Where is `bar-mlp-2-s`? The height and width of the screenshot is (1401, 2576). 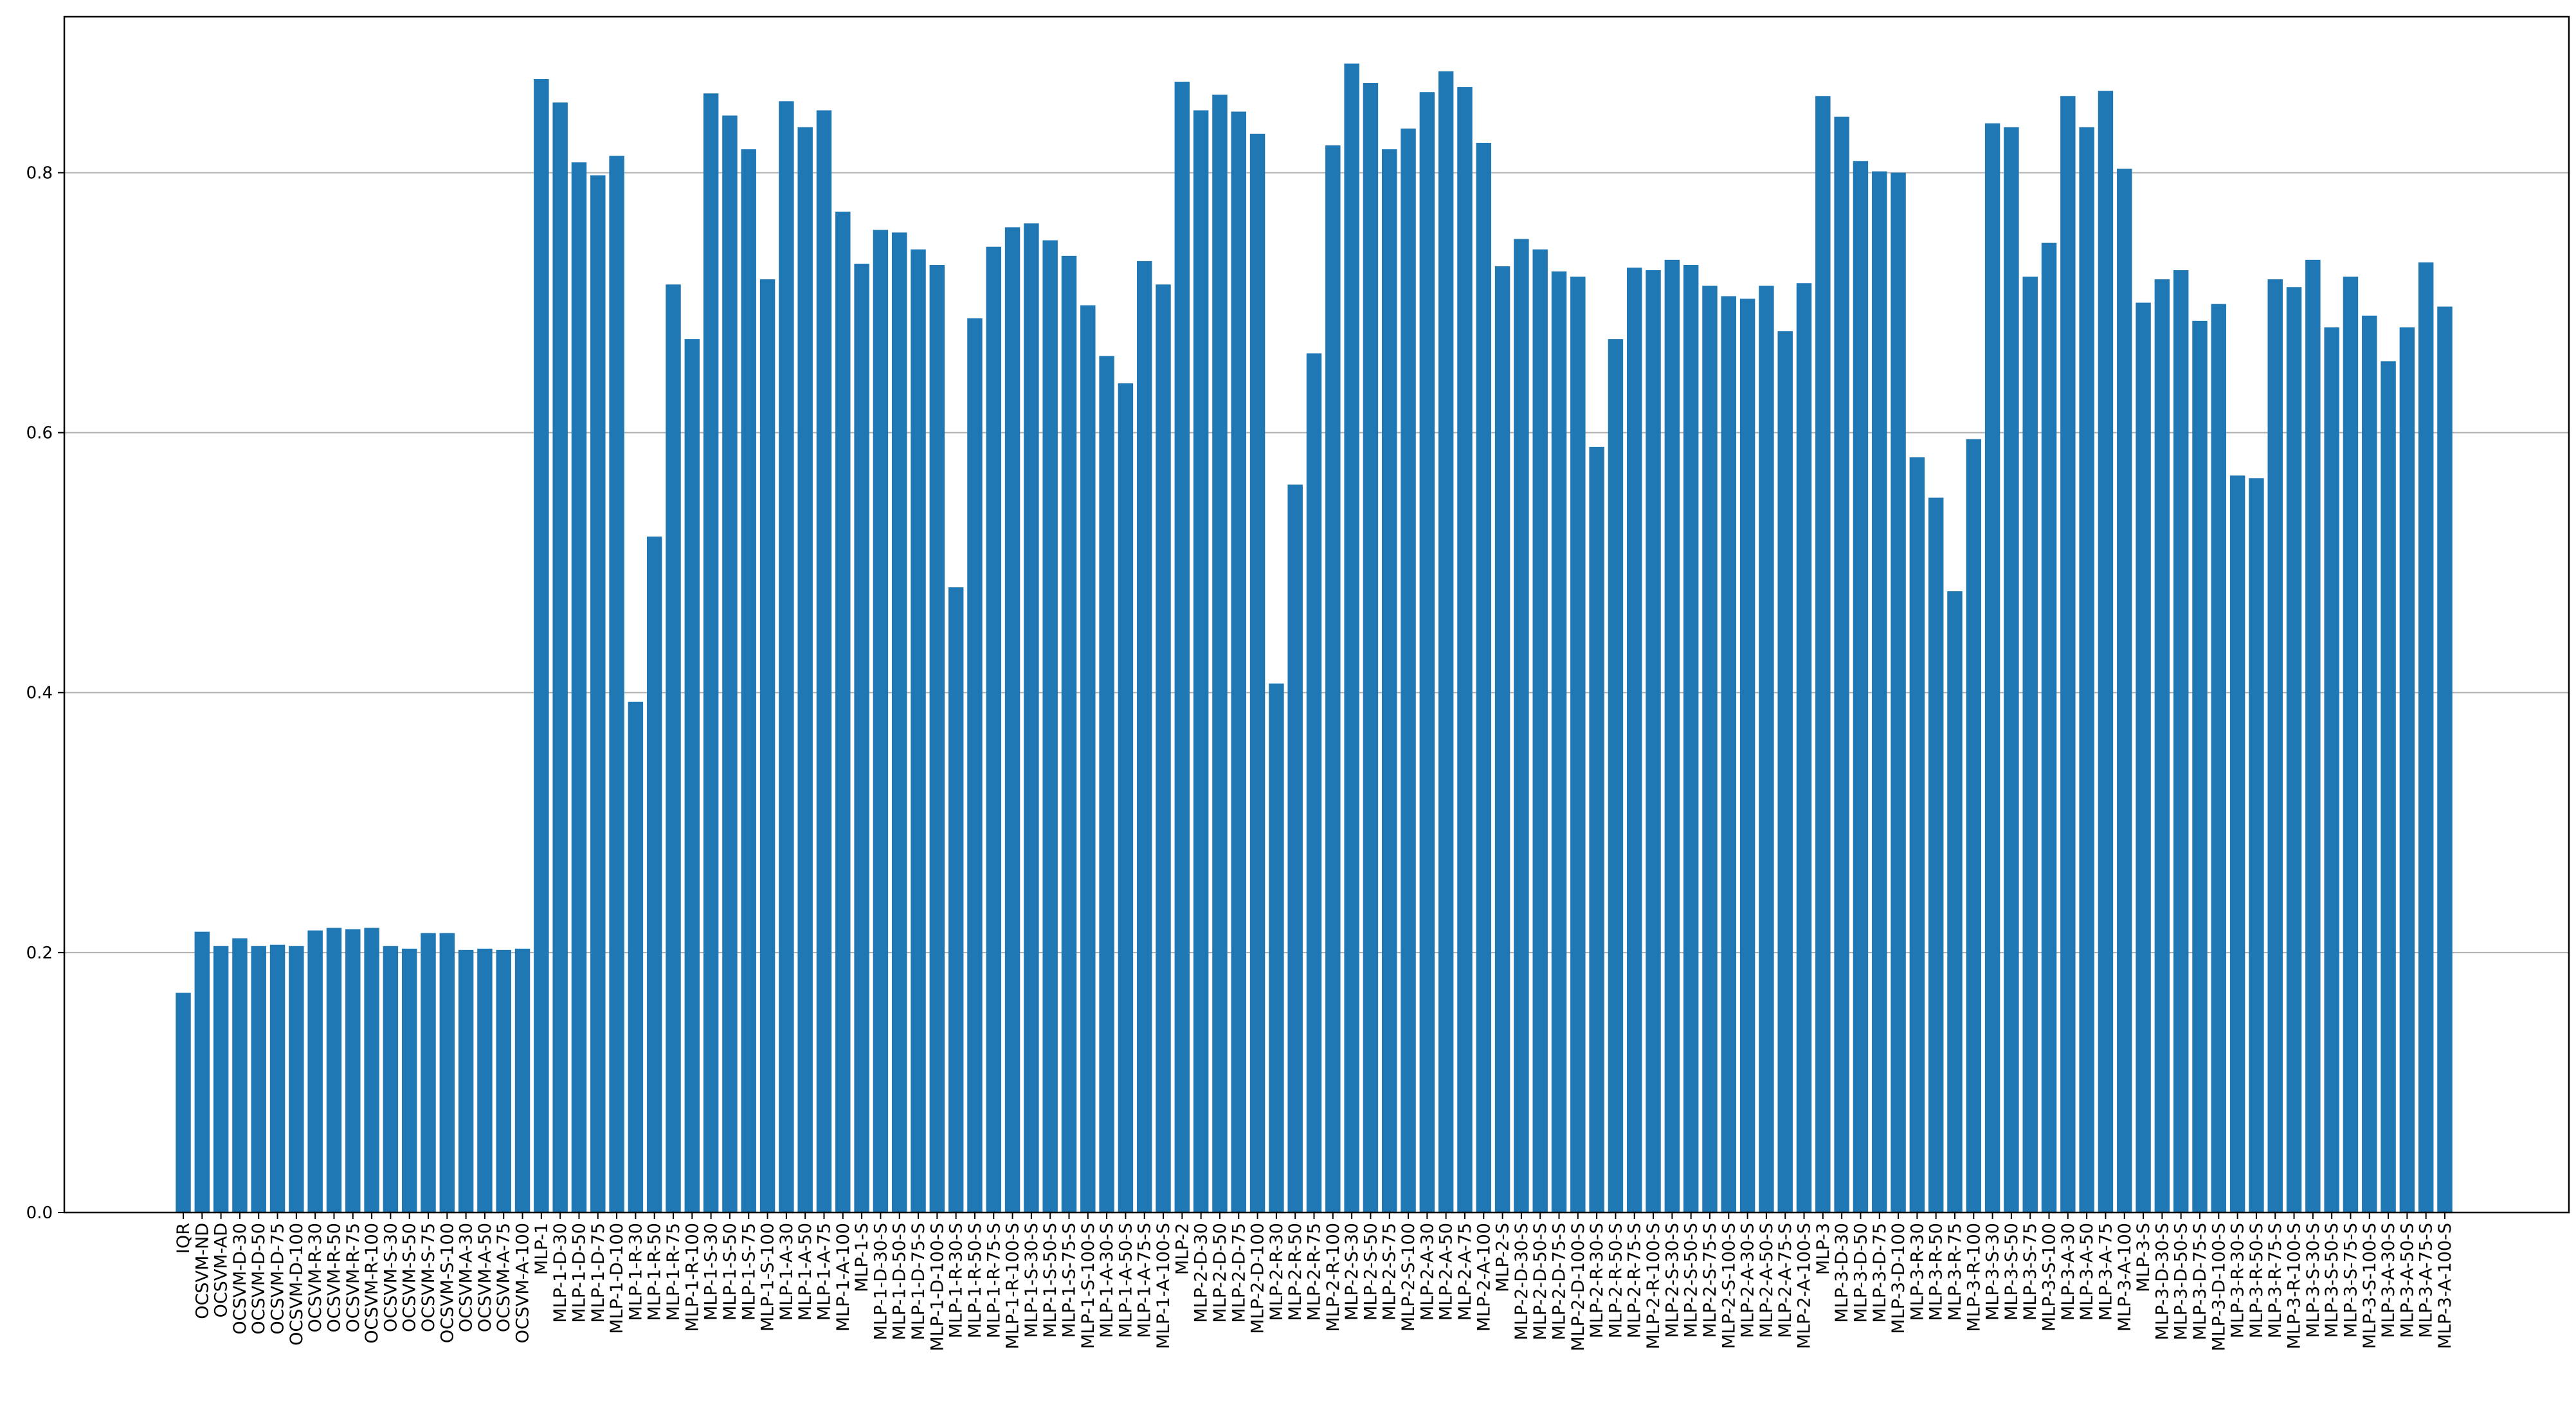
bar-mlp-2-s is located at coordinates (1502, 739).